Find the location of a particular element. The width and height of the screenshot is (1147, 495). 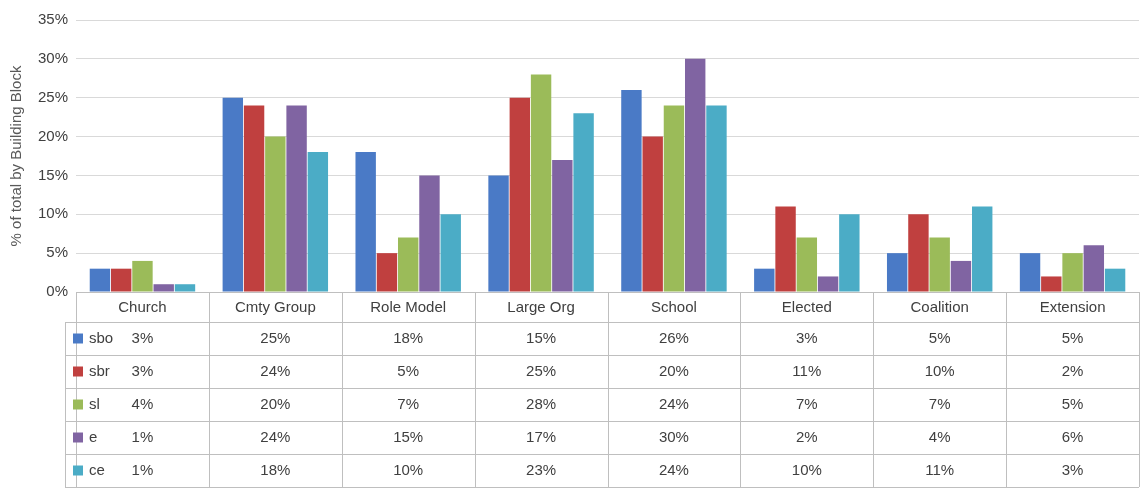

y-tick-label: 10% is located at coordinates (53, 213).